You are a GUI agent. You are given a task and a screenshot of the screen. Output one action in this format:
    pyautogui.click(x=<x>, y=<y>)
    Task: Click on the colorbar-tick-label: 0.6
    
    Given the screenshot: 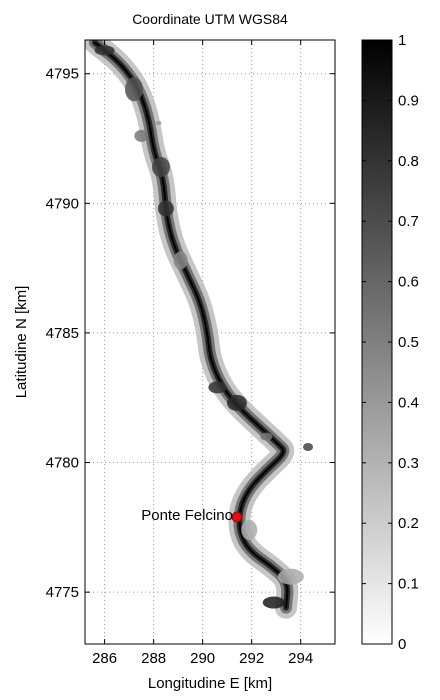 What is the action you would take?
    pyautogui.click(x=408, y=282)
    